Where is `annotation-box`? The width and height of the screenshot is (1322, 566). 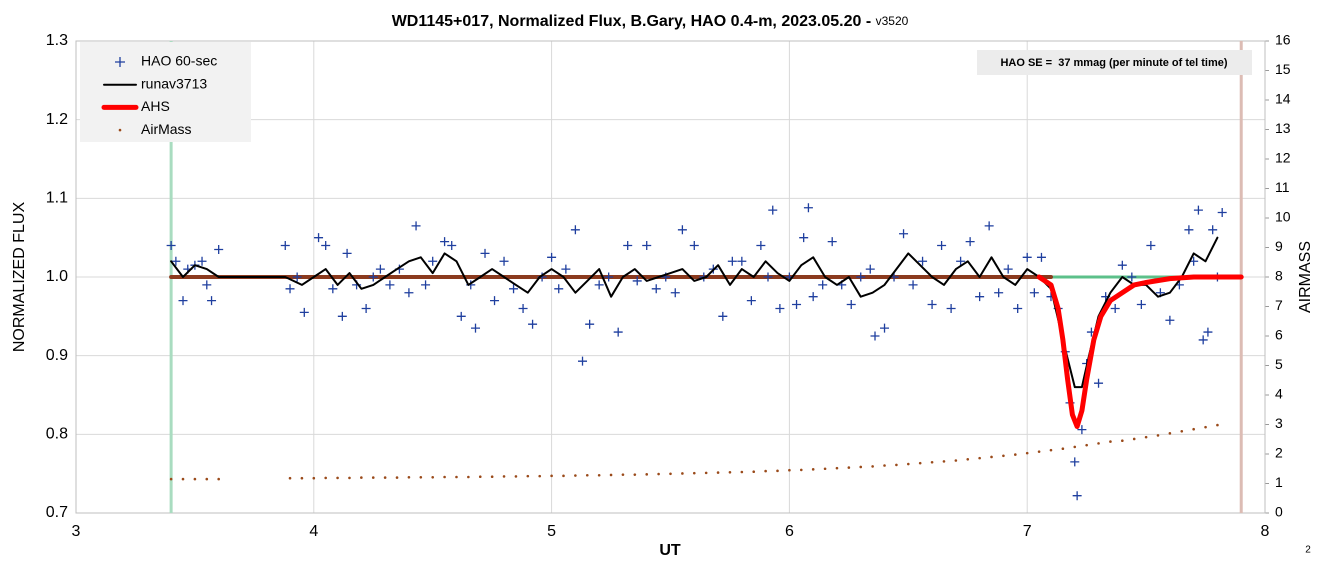 annotation-box is located at coordinates (1114, 62).